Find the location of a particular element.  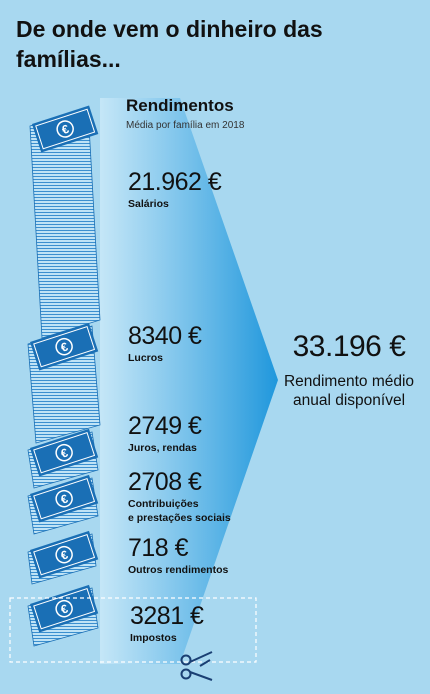

income-amount: 718 € is located at coordinates (158, 548).